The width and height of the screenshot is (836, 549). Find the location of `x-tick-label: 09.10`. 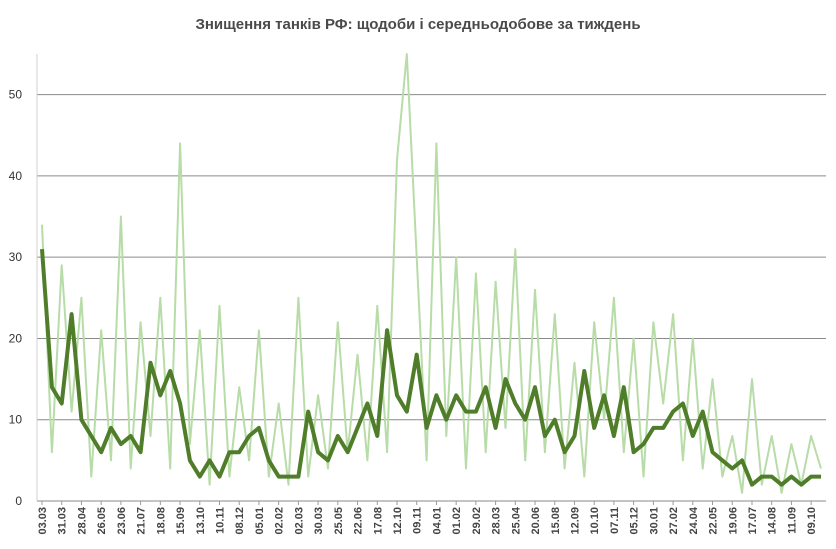

x-tick-label: 09.10 is located at coordinates (812, 521).